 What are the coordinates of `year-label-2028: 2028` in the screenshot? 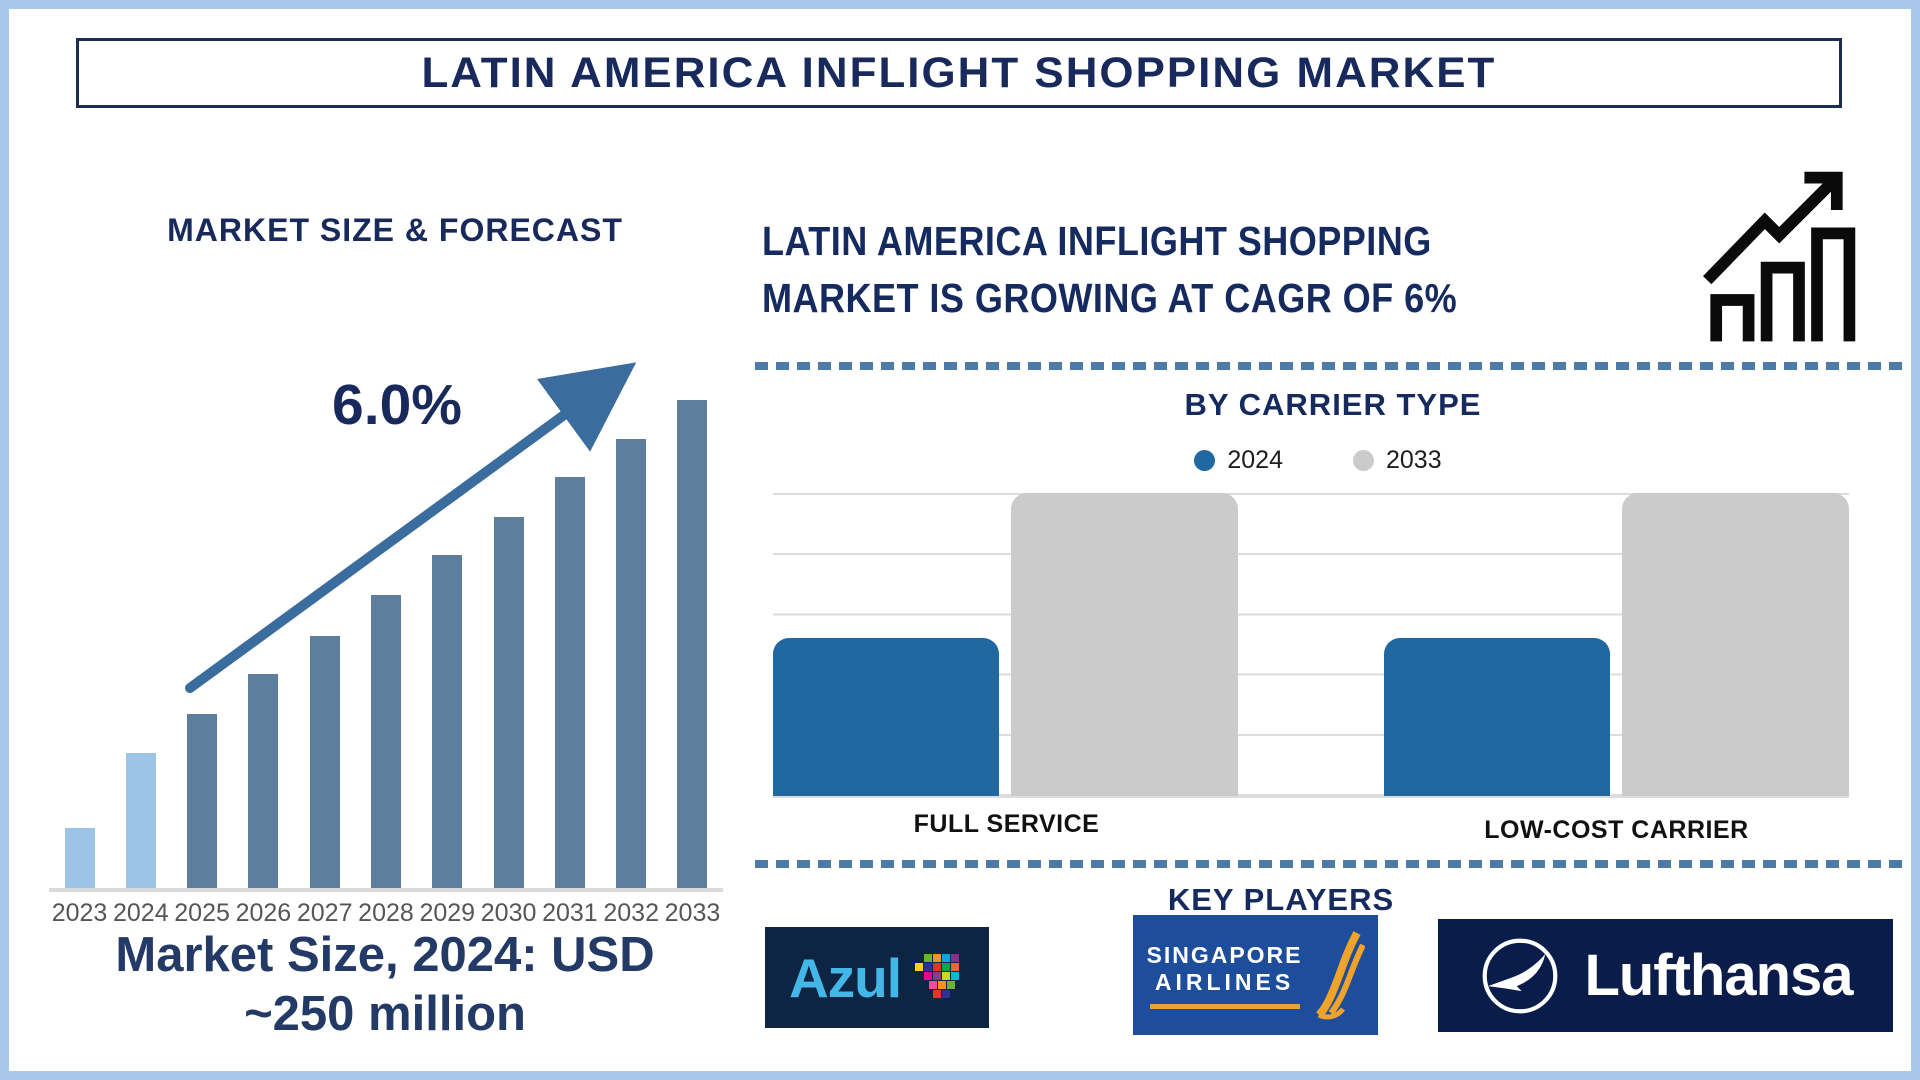 It's located at (386, 913).